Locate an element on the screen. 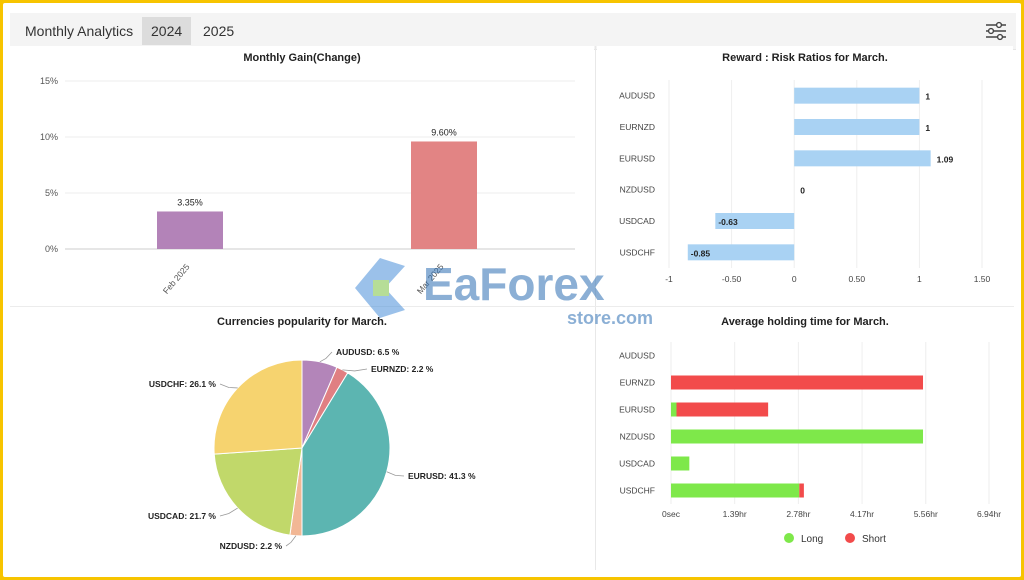 This screenshot has height=580, width=1024. ratio-value: 0 is located at coordinates (802, 191).